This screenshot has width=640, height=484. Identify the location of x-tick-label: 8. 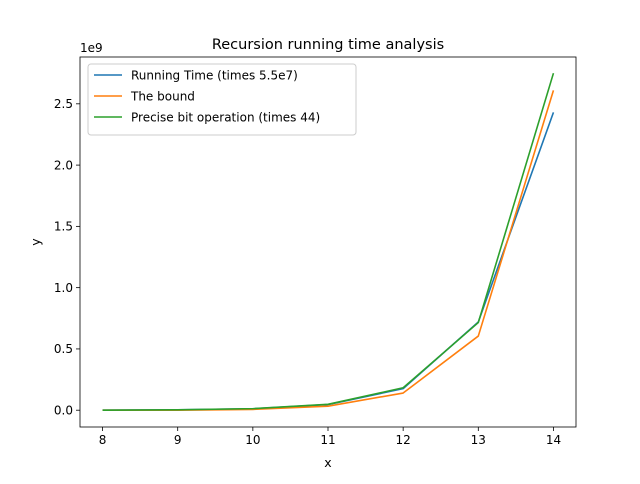
(103, 440).